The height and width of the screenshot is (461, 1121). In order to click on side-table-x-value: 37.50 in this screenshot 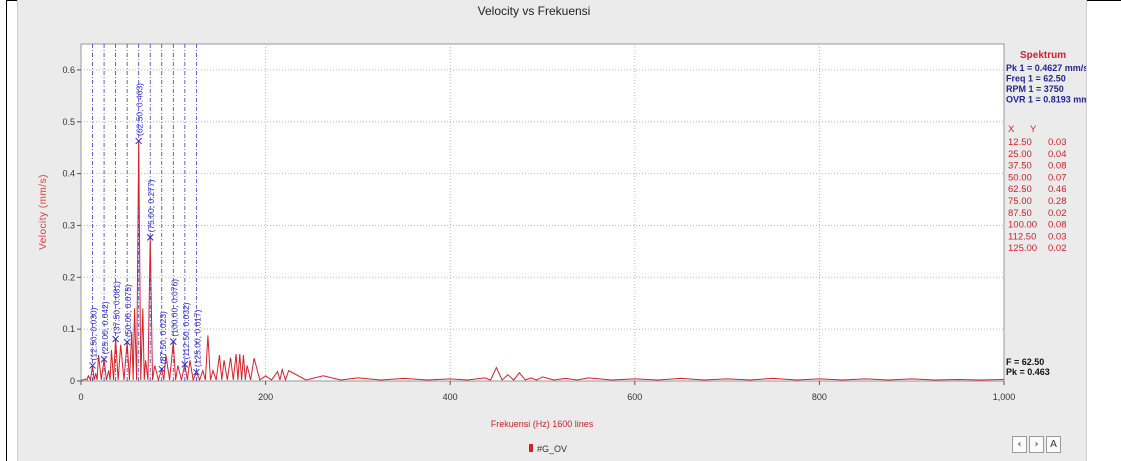, I will do `click(1020, 166)`.